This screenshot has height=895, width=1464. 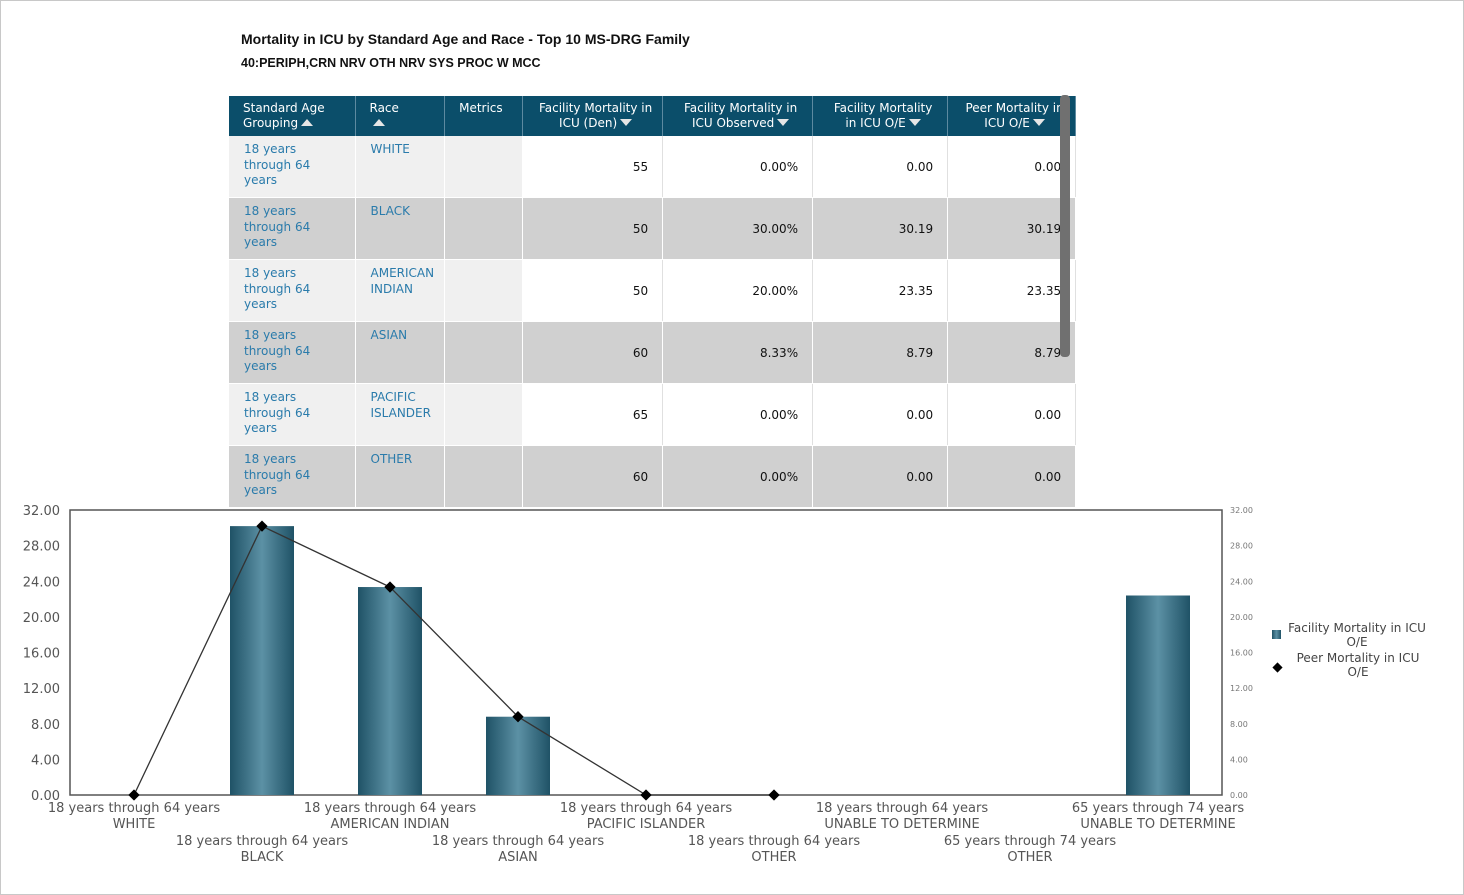 What do you see at coordinates (41, 654) in the screenshot?
I see `y-tick-label-left: 16.00` at bounding box center [41, 654].